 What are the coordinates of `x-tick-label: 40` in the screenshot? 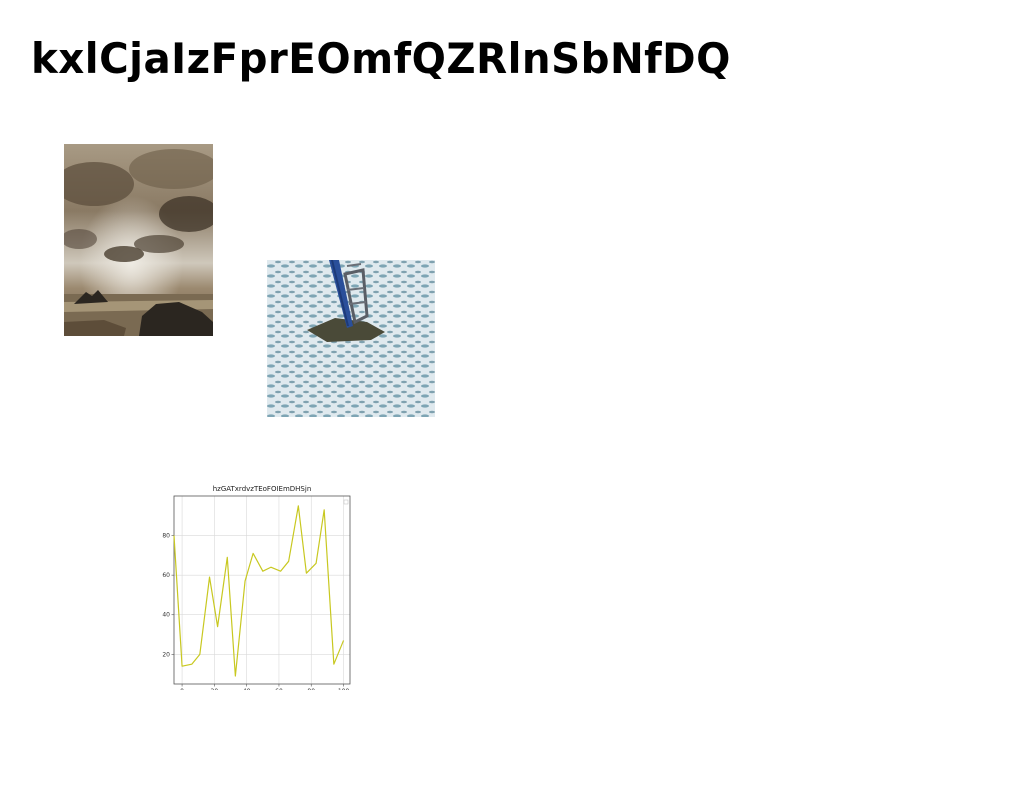 It's located at (247, 689).